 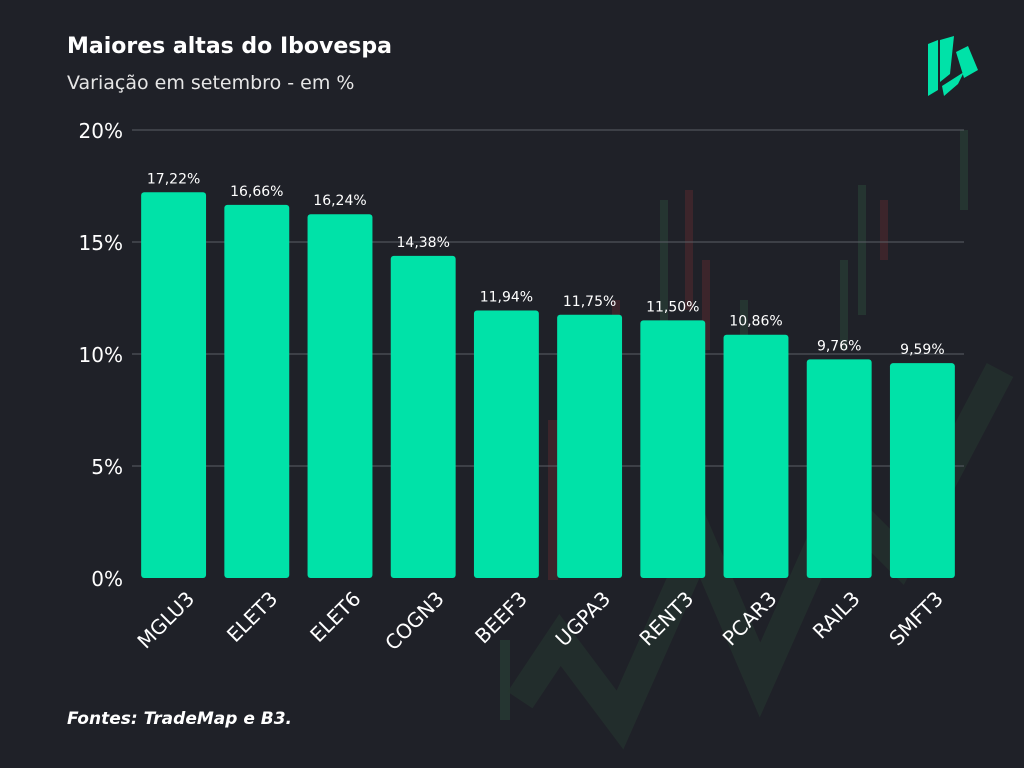 What do you see at coordinates (339, 201) in the screenshot?
I see `data-label: 16,24%` at bounding box center [339, 201].